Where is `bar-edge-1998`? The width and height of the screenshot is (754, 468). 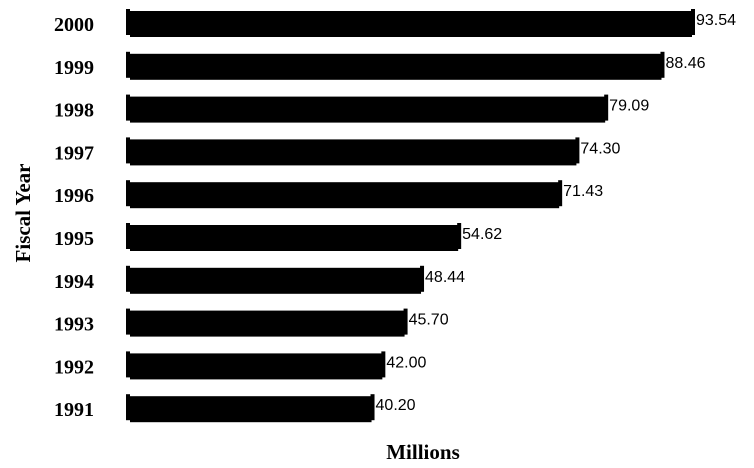
bar-edge-1998 is located at coordinates (128, 107).